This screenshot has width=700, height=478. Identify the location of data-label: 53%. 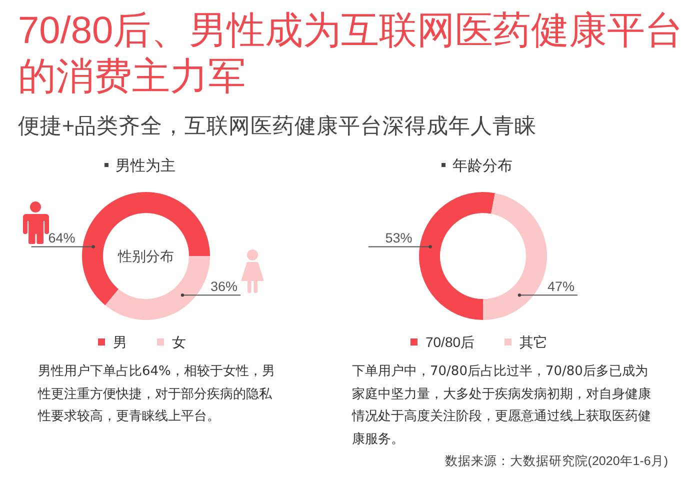
(398, 238).